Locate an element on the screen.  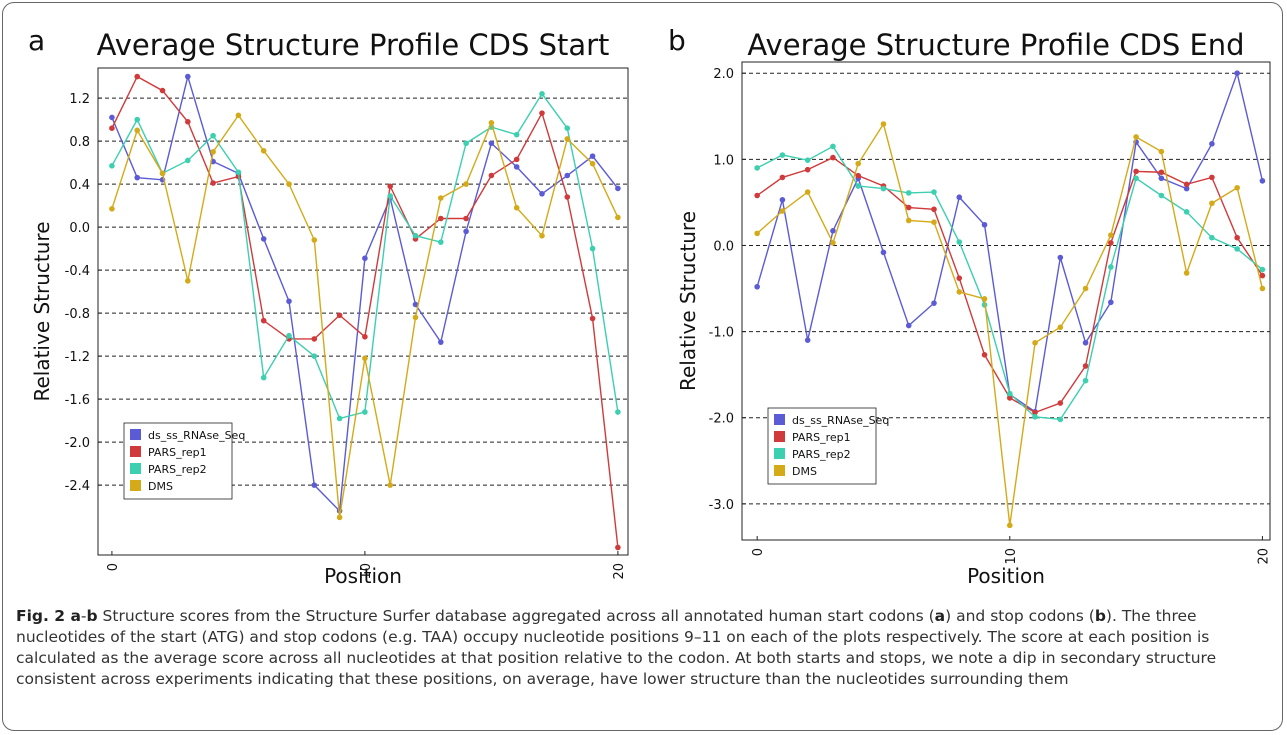
x-tick-label: 20 is located at coordinates (1263, 556).